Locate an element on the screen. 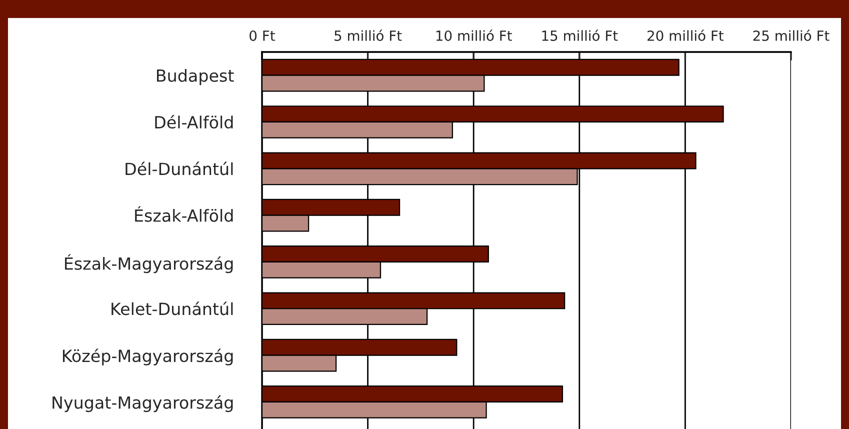  x-tick-label: 20 millió Ft is located at coordinates (686, 35).